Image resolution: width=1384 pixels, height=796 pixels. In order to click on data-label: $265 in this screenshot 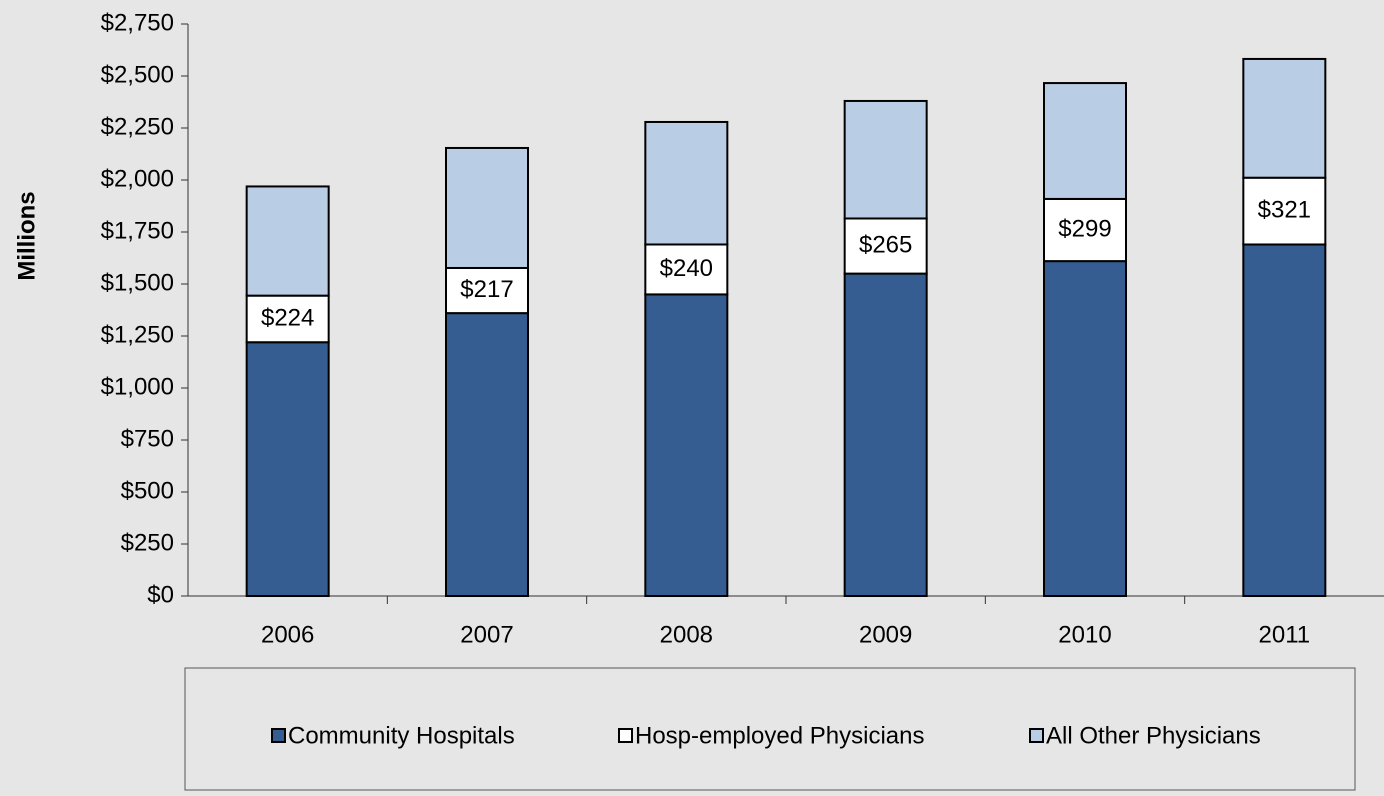, I will do `click(885, 244)`.